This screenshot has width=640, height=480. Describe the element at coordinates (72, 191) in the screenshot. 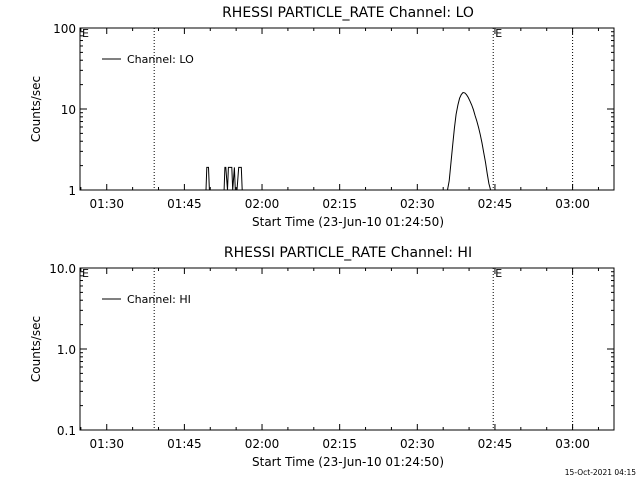

I see `y-tick-label: 1` at that location.